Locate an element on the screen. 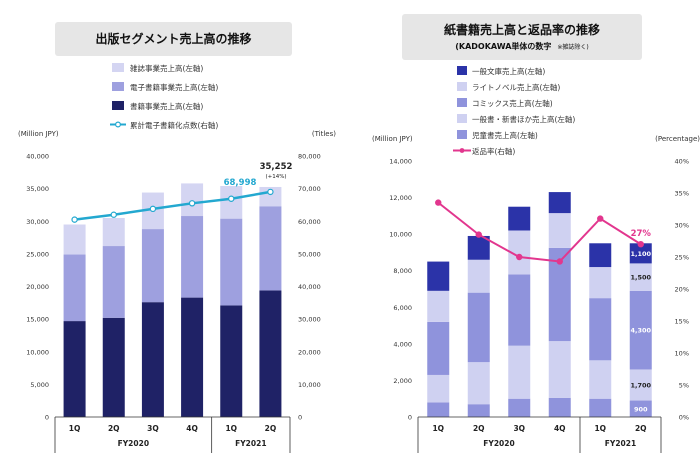  right-legend-line-marker is located at coordinates (462, 150).